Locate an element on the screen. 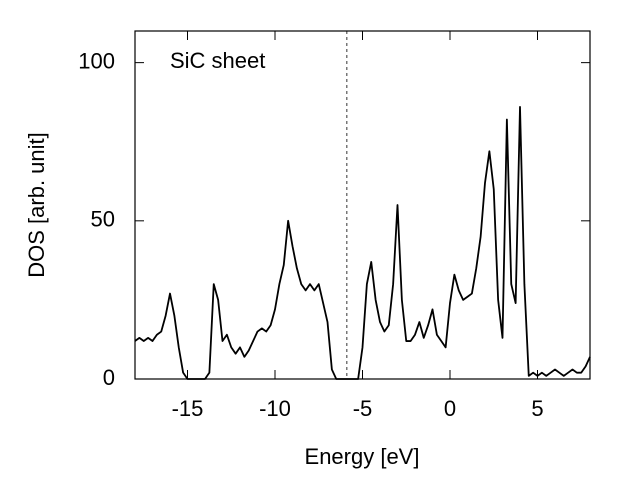  y-axis-label: DOS [arb. unit] is located at coordinates (36, 205).